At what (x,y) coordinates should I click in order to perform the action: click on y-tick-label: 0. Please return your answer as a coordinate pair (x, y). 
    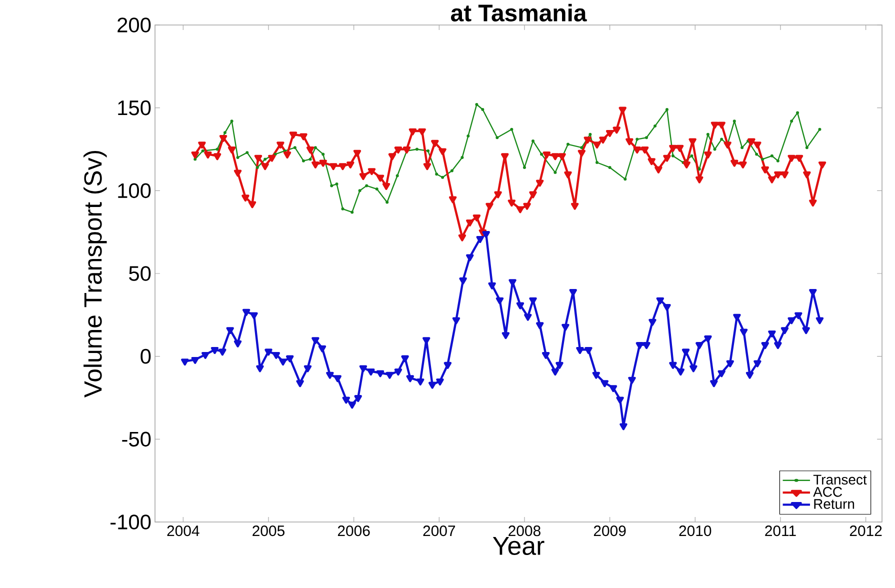
    Looking at the image, I should click on (145, 356).